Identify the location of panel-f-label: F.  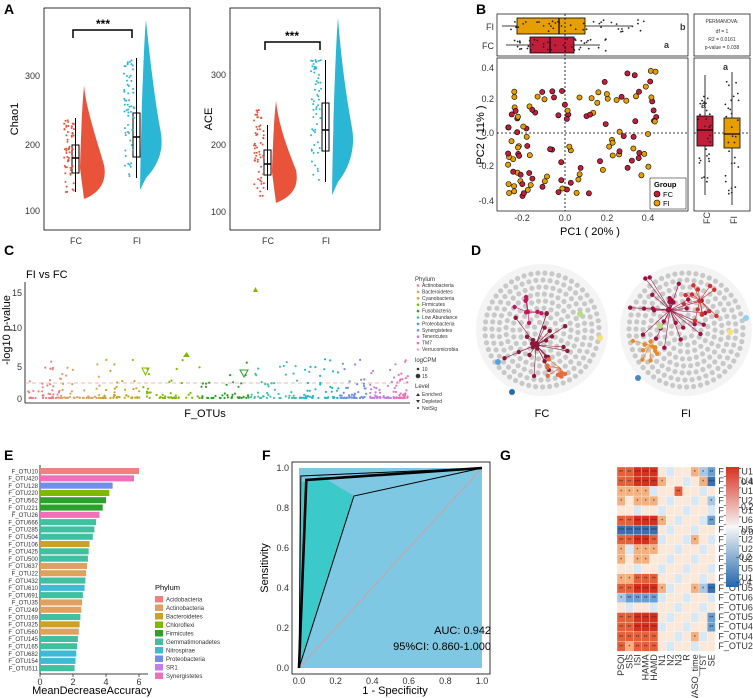
(266, 455).